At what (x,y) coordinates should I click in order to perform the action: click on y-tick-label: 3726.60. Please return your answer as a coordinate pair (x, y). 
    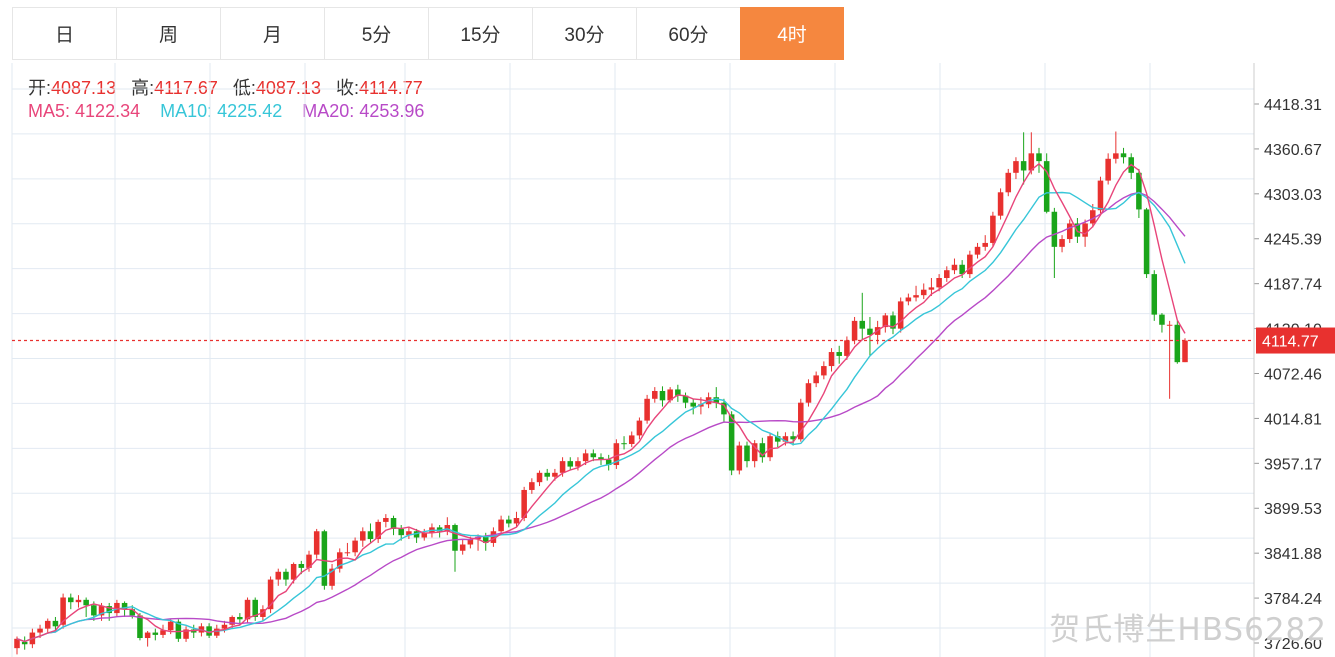
    Looking at the image, I should click on (1293, 644).